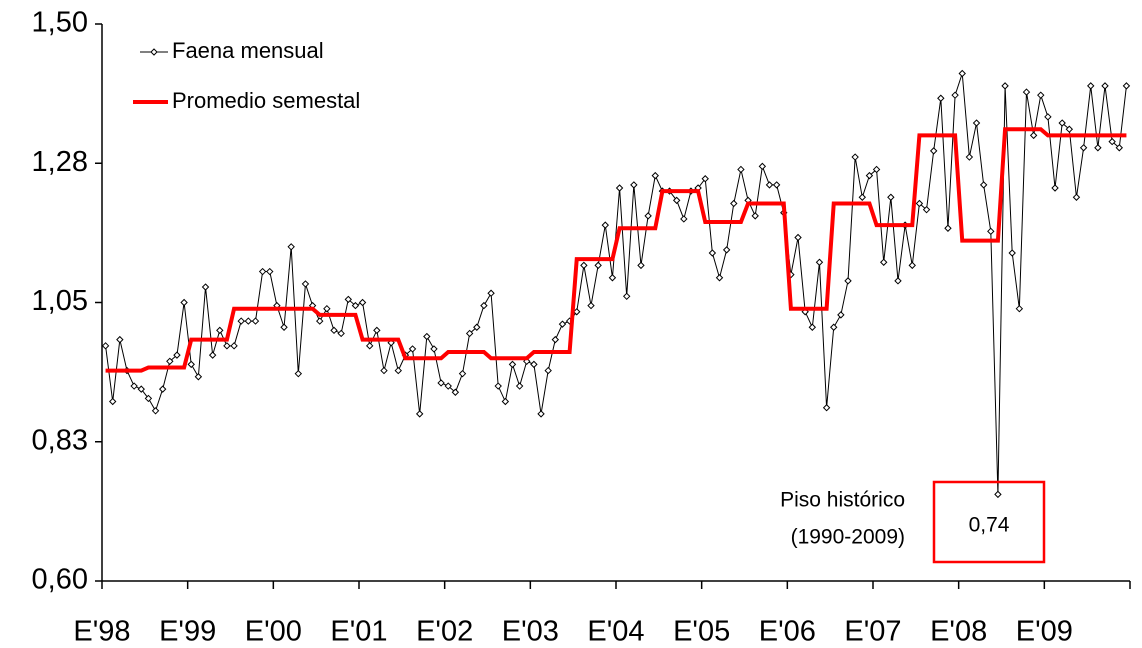  I want to click on x-tick-label: E'08, so click(958, 632).